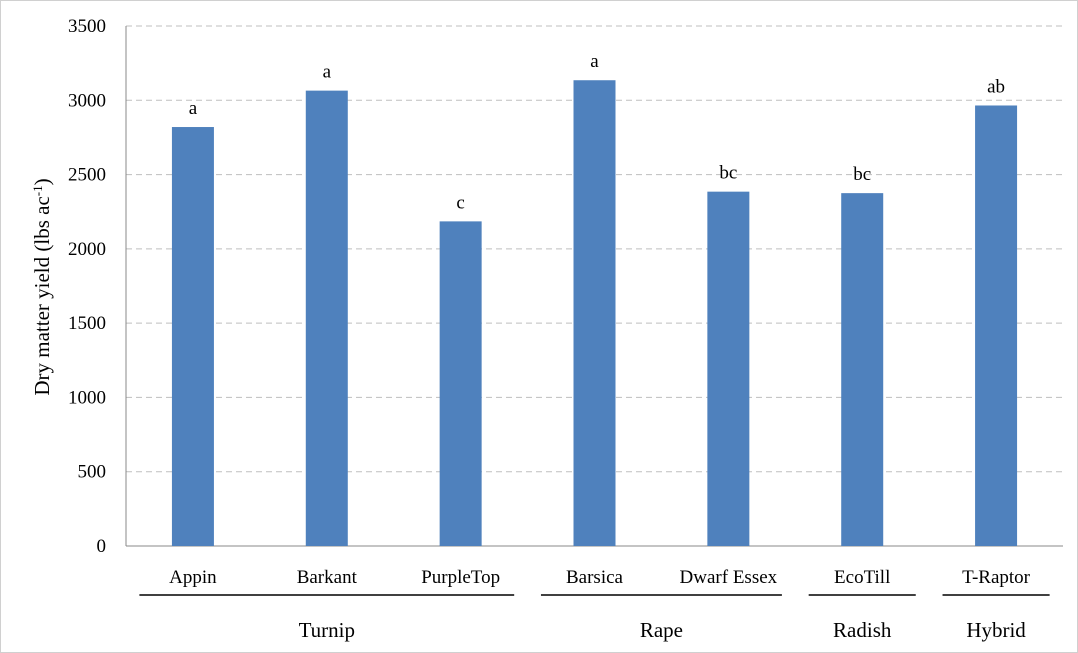 This screenshot has height=653, width=1078. What do you see at coordinates (87, 323) in the screenshot?
I see `y-tick-label: 1500` at bounding box center [87, 323].